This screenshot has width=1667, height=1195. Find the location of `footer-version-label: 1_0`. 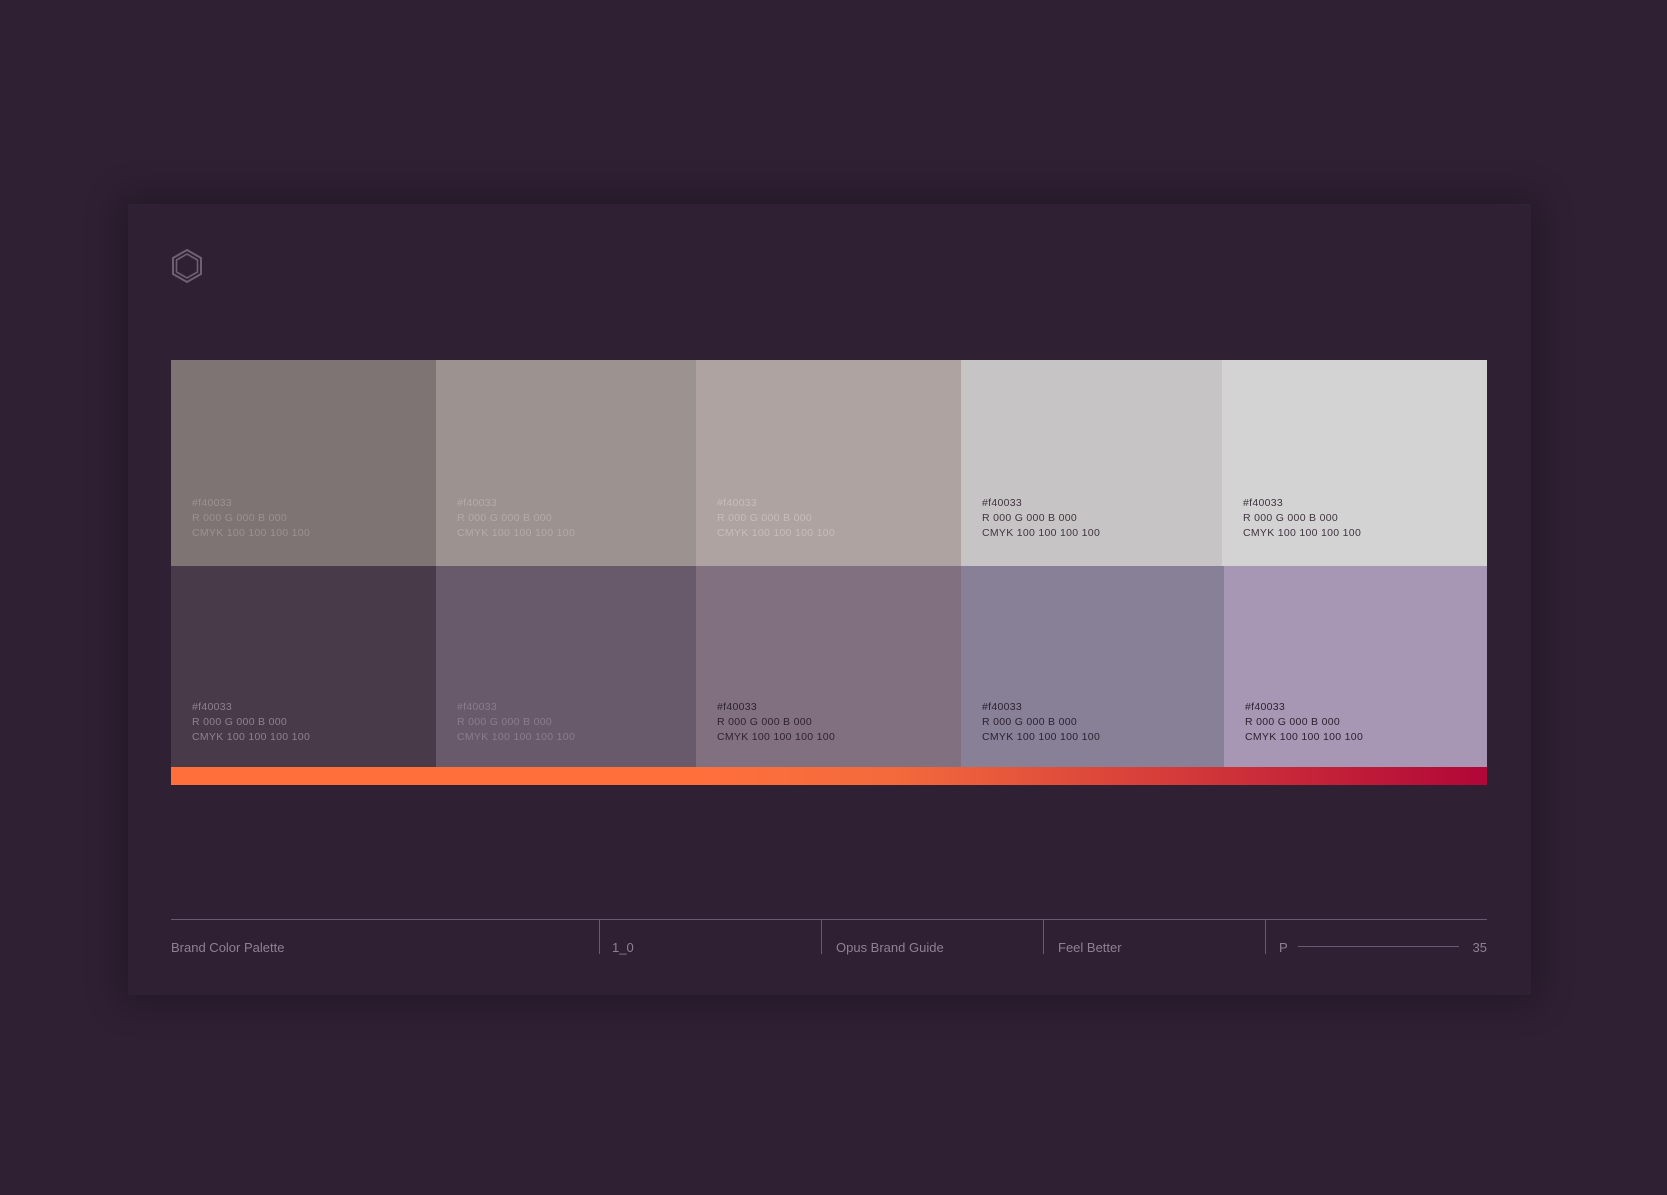

footer-version-label: 1_0 is located at coordinates (623, 947).